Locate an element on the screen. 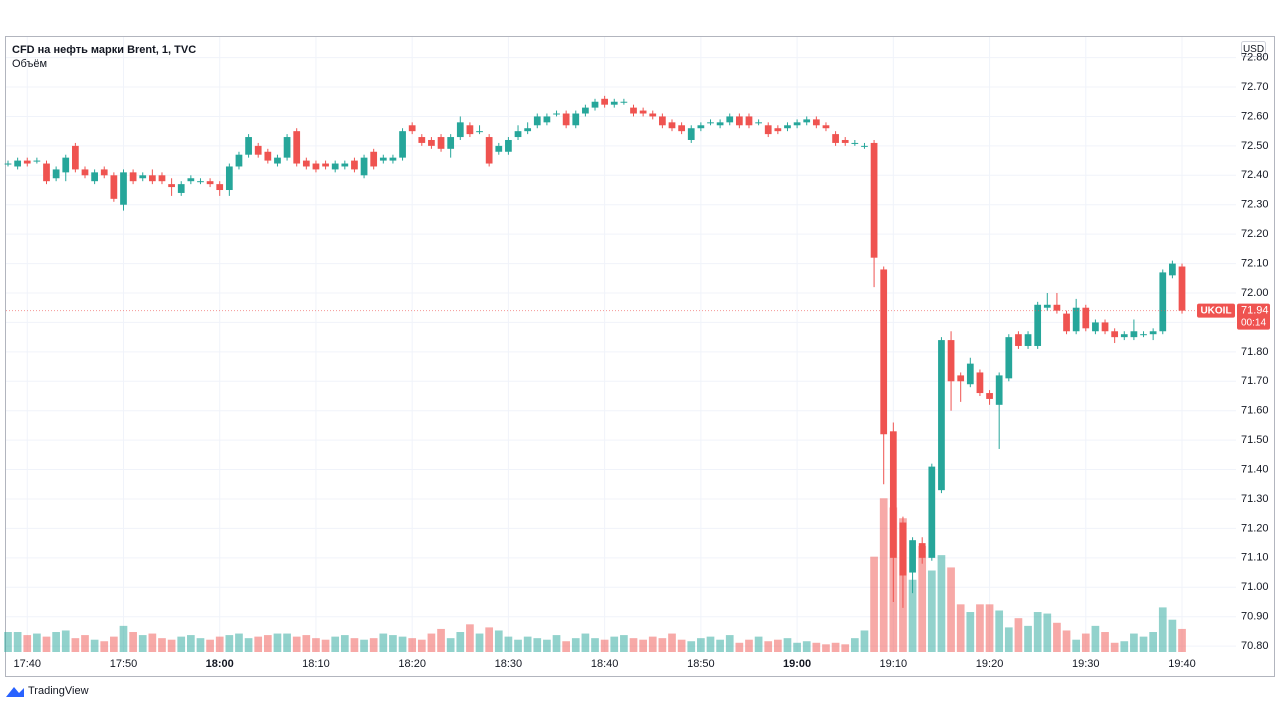 The width and height of the screenshot is (1280, 707). y-tick-label: 72.70 is located at coordinates (1255, 87).